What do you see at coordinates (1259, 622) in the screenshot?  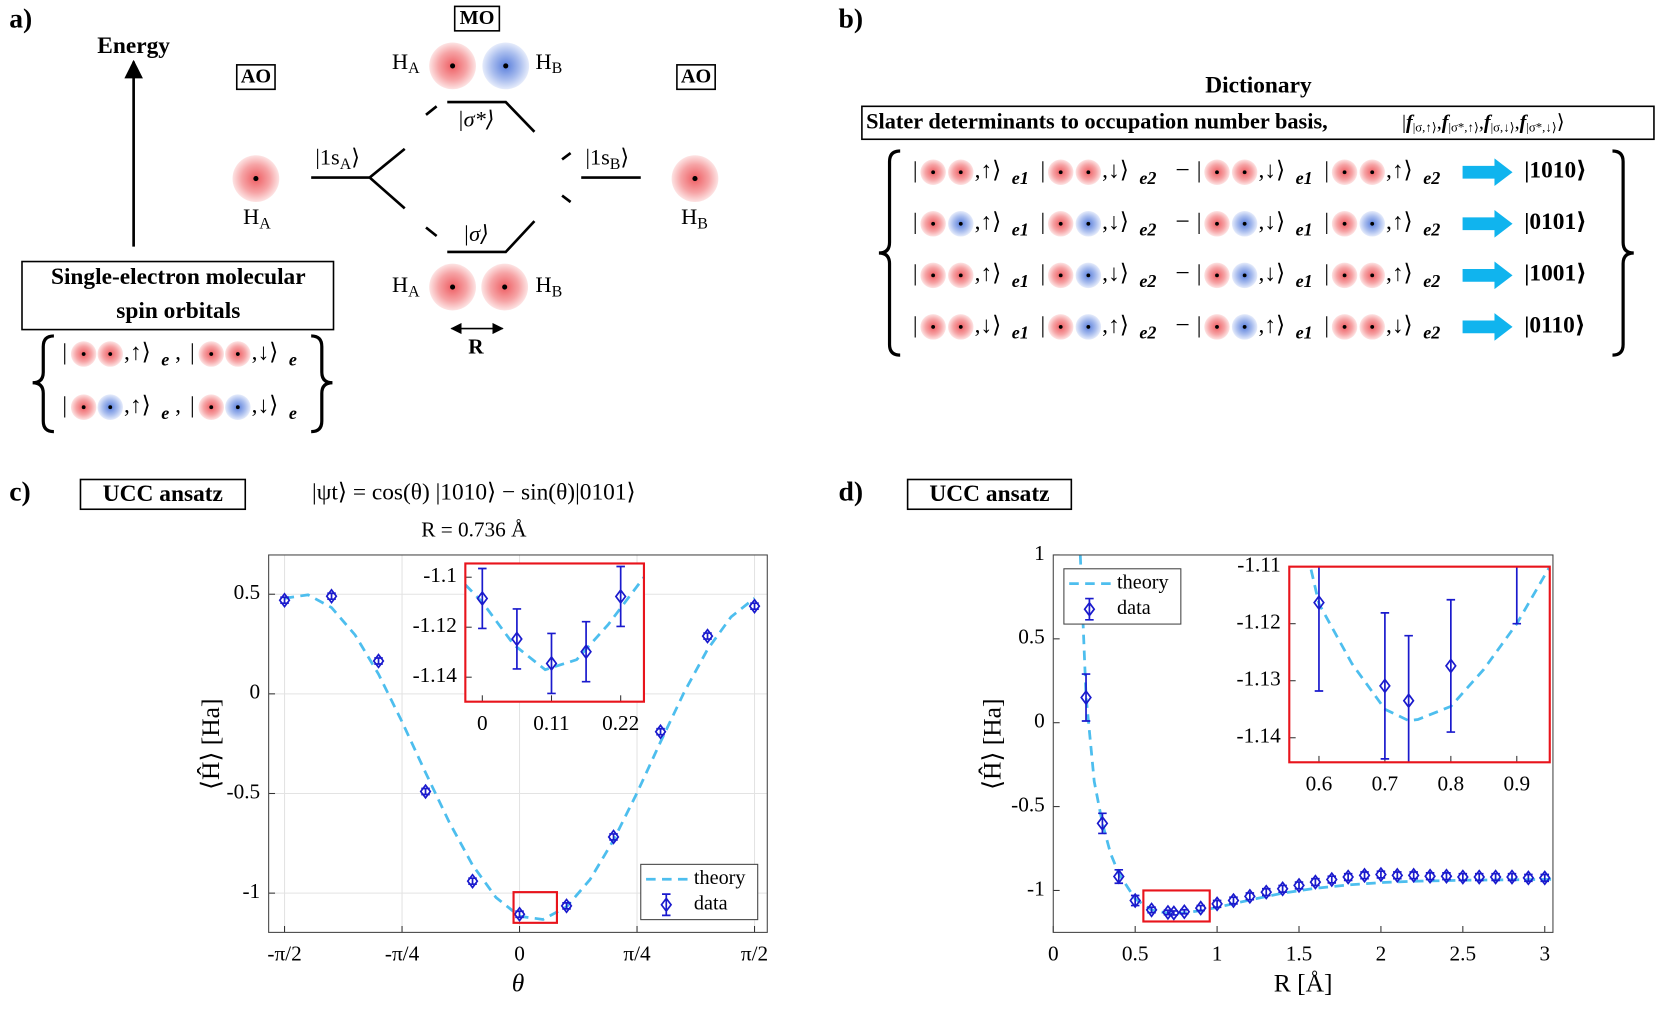 I see `y-tick-label: -1.12` at bounding box center [1259, 622].